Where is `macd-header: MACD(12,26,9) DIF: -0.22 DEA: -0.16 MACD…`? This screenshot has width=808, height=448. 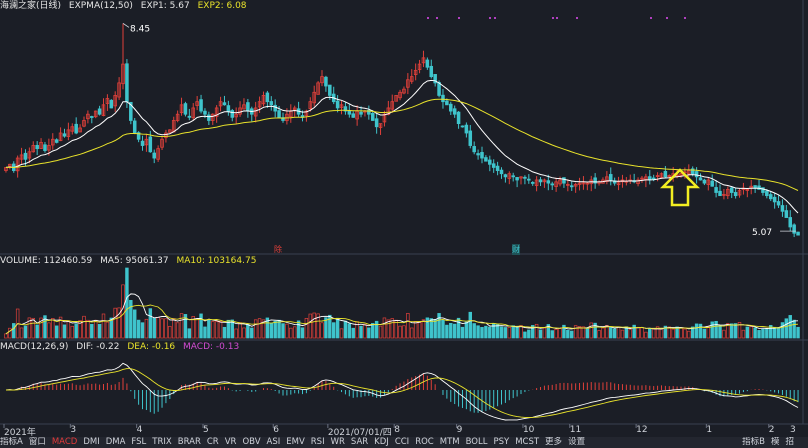
macd-header: MACD(12,26,9) DIF: -0.22 DEA: -0.16 MACD… is located at coordinates (122, 347).